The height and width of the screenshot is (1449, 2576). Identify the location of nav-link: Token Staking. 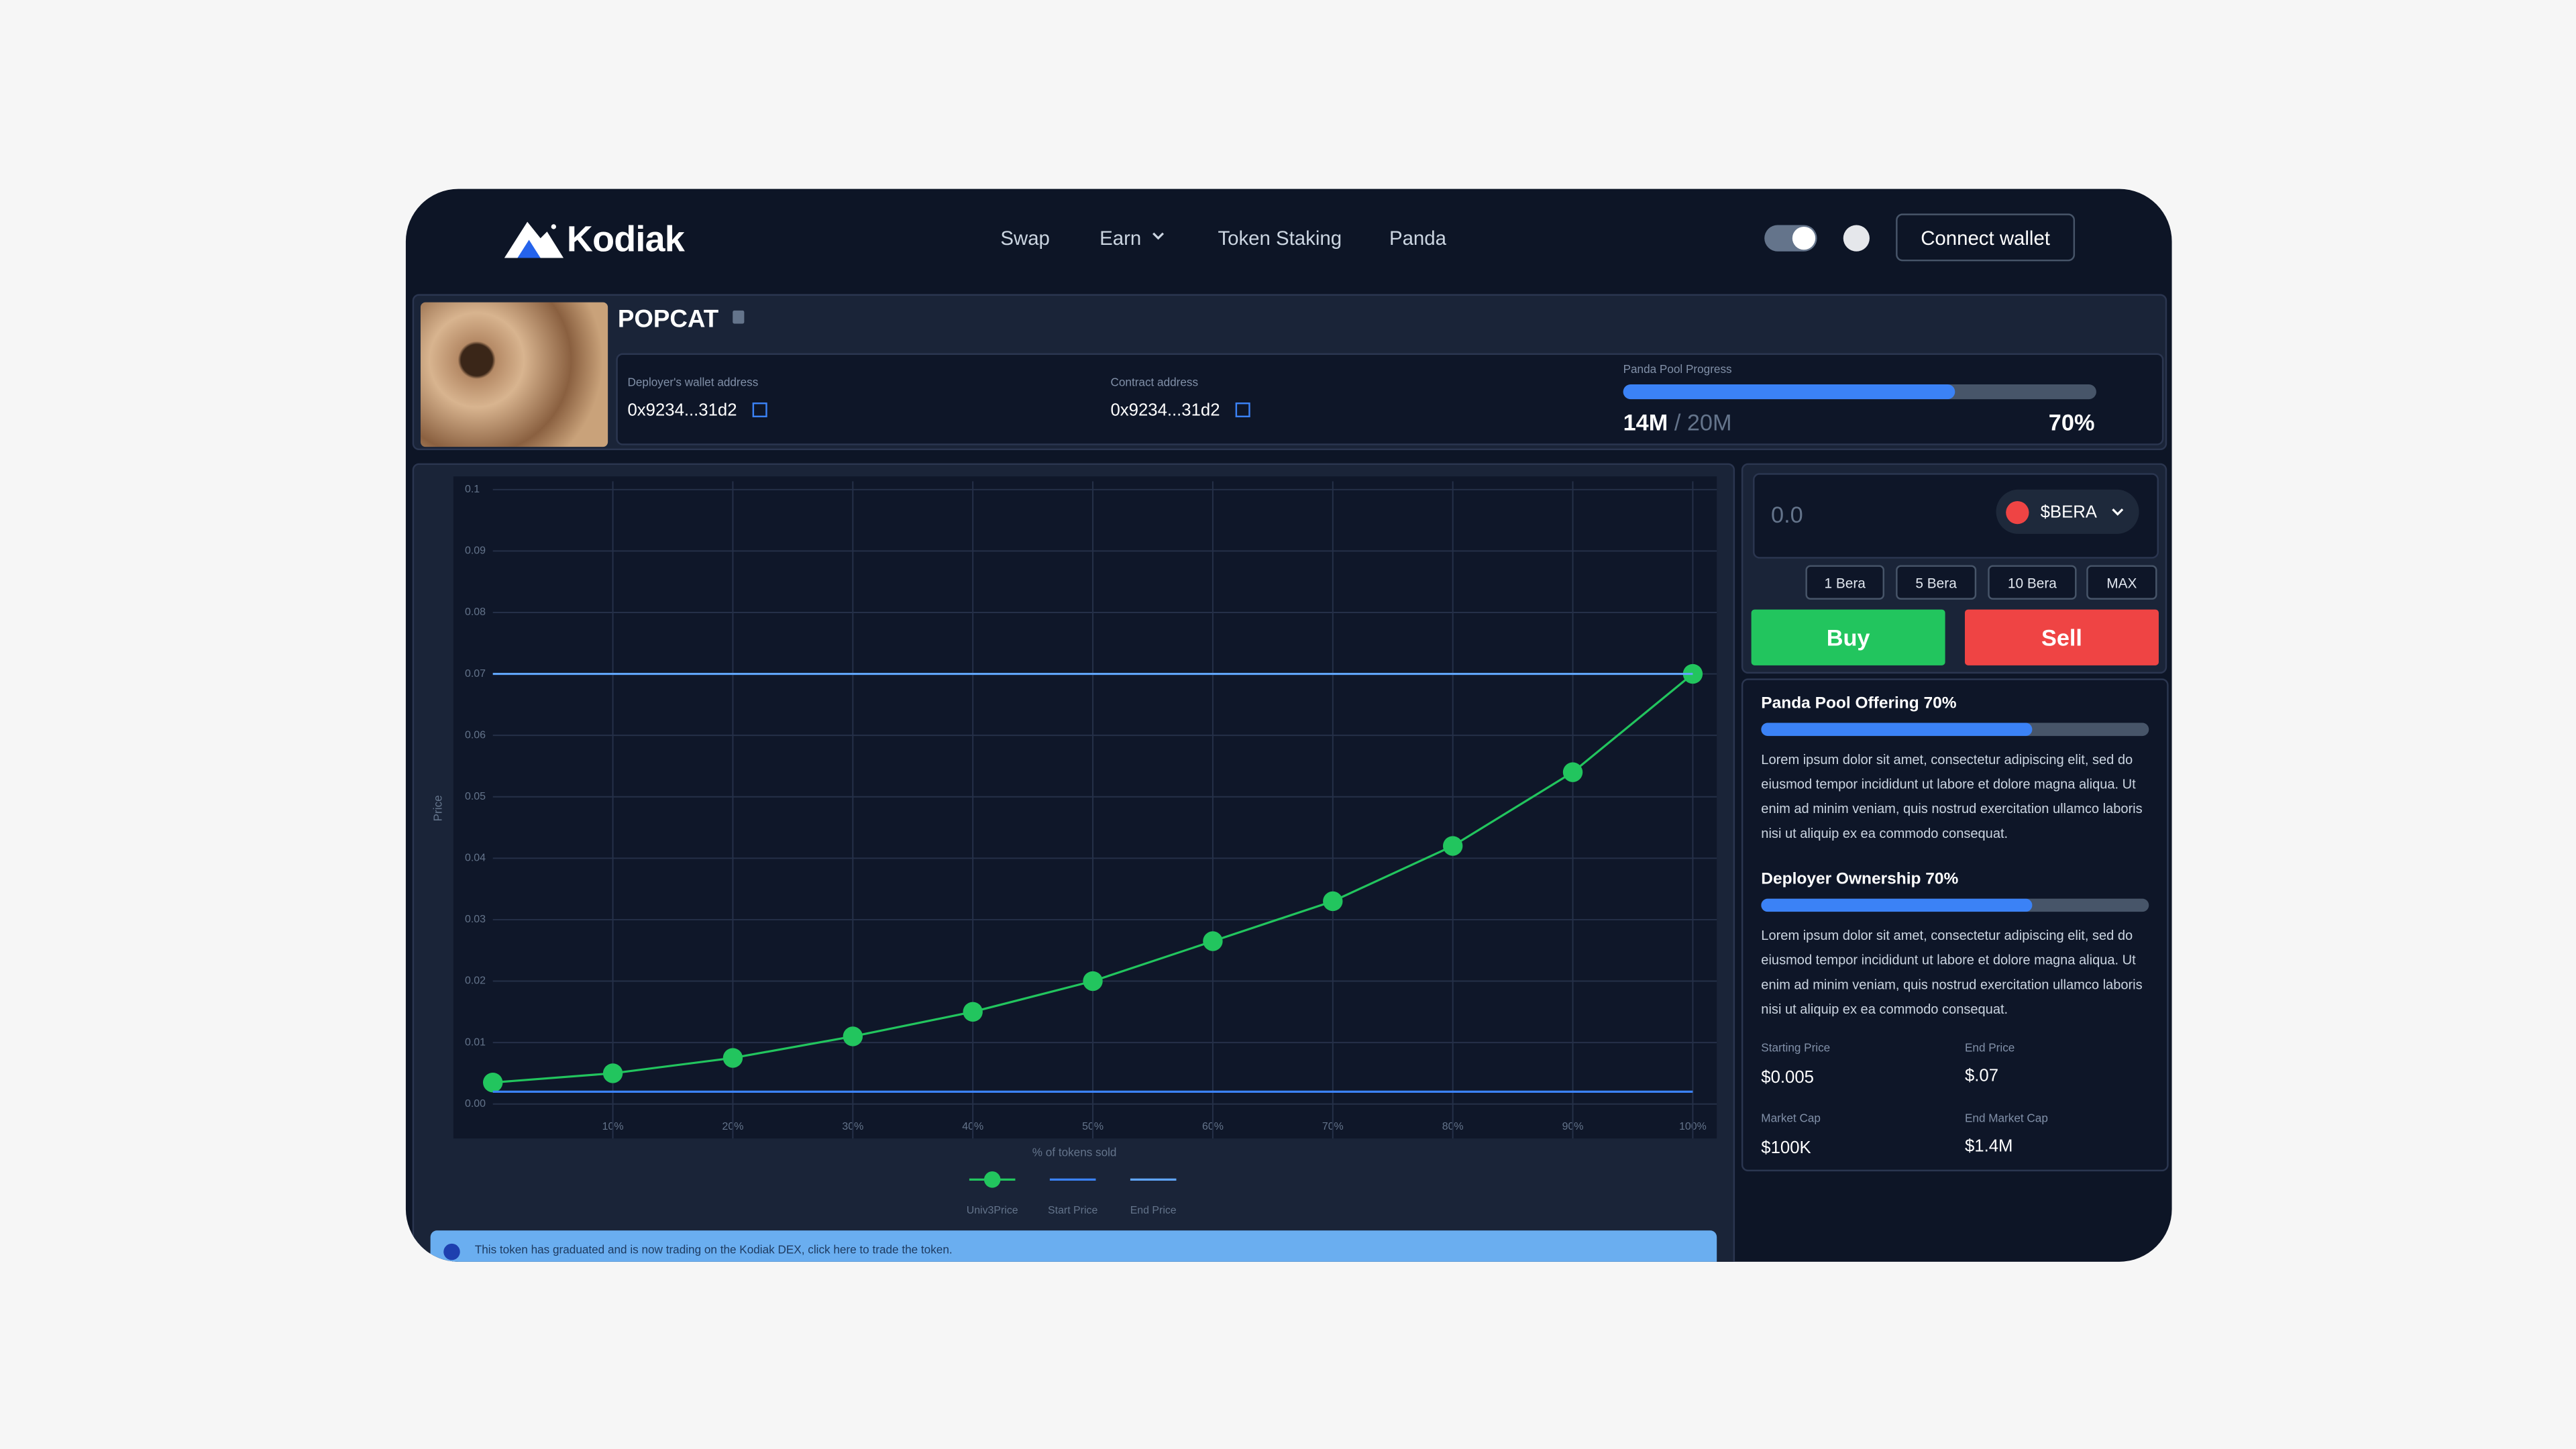
(1280, 238).